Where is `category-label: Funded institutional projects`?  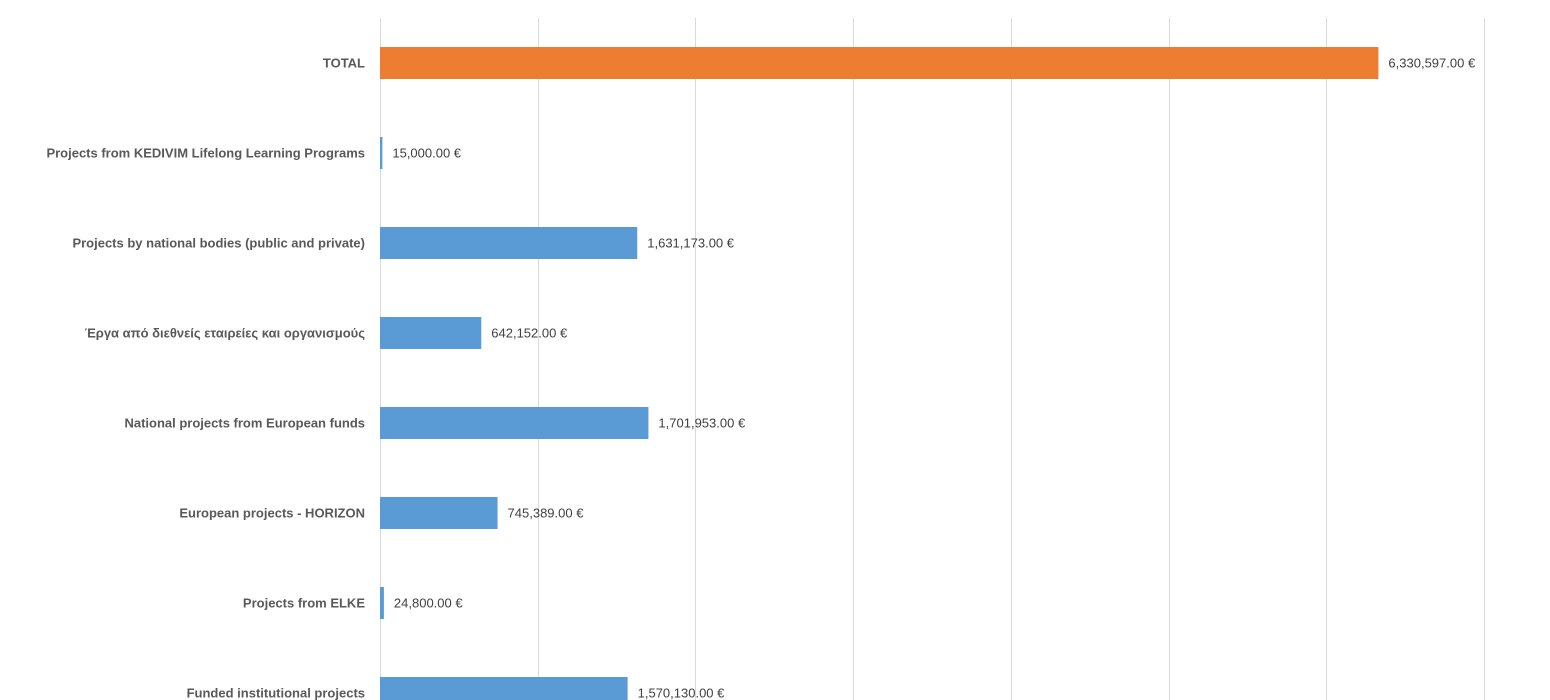
category-label: Funded institutional projects is located at coordinates (276, 693).